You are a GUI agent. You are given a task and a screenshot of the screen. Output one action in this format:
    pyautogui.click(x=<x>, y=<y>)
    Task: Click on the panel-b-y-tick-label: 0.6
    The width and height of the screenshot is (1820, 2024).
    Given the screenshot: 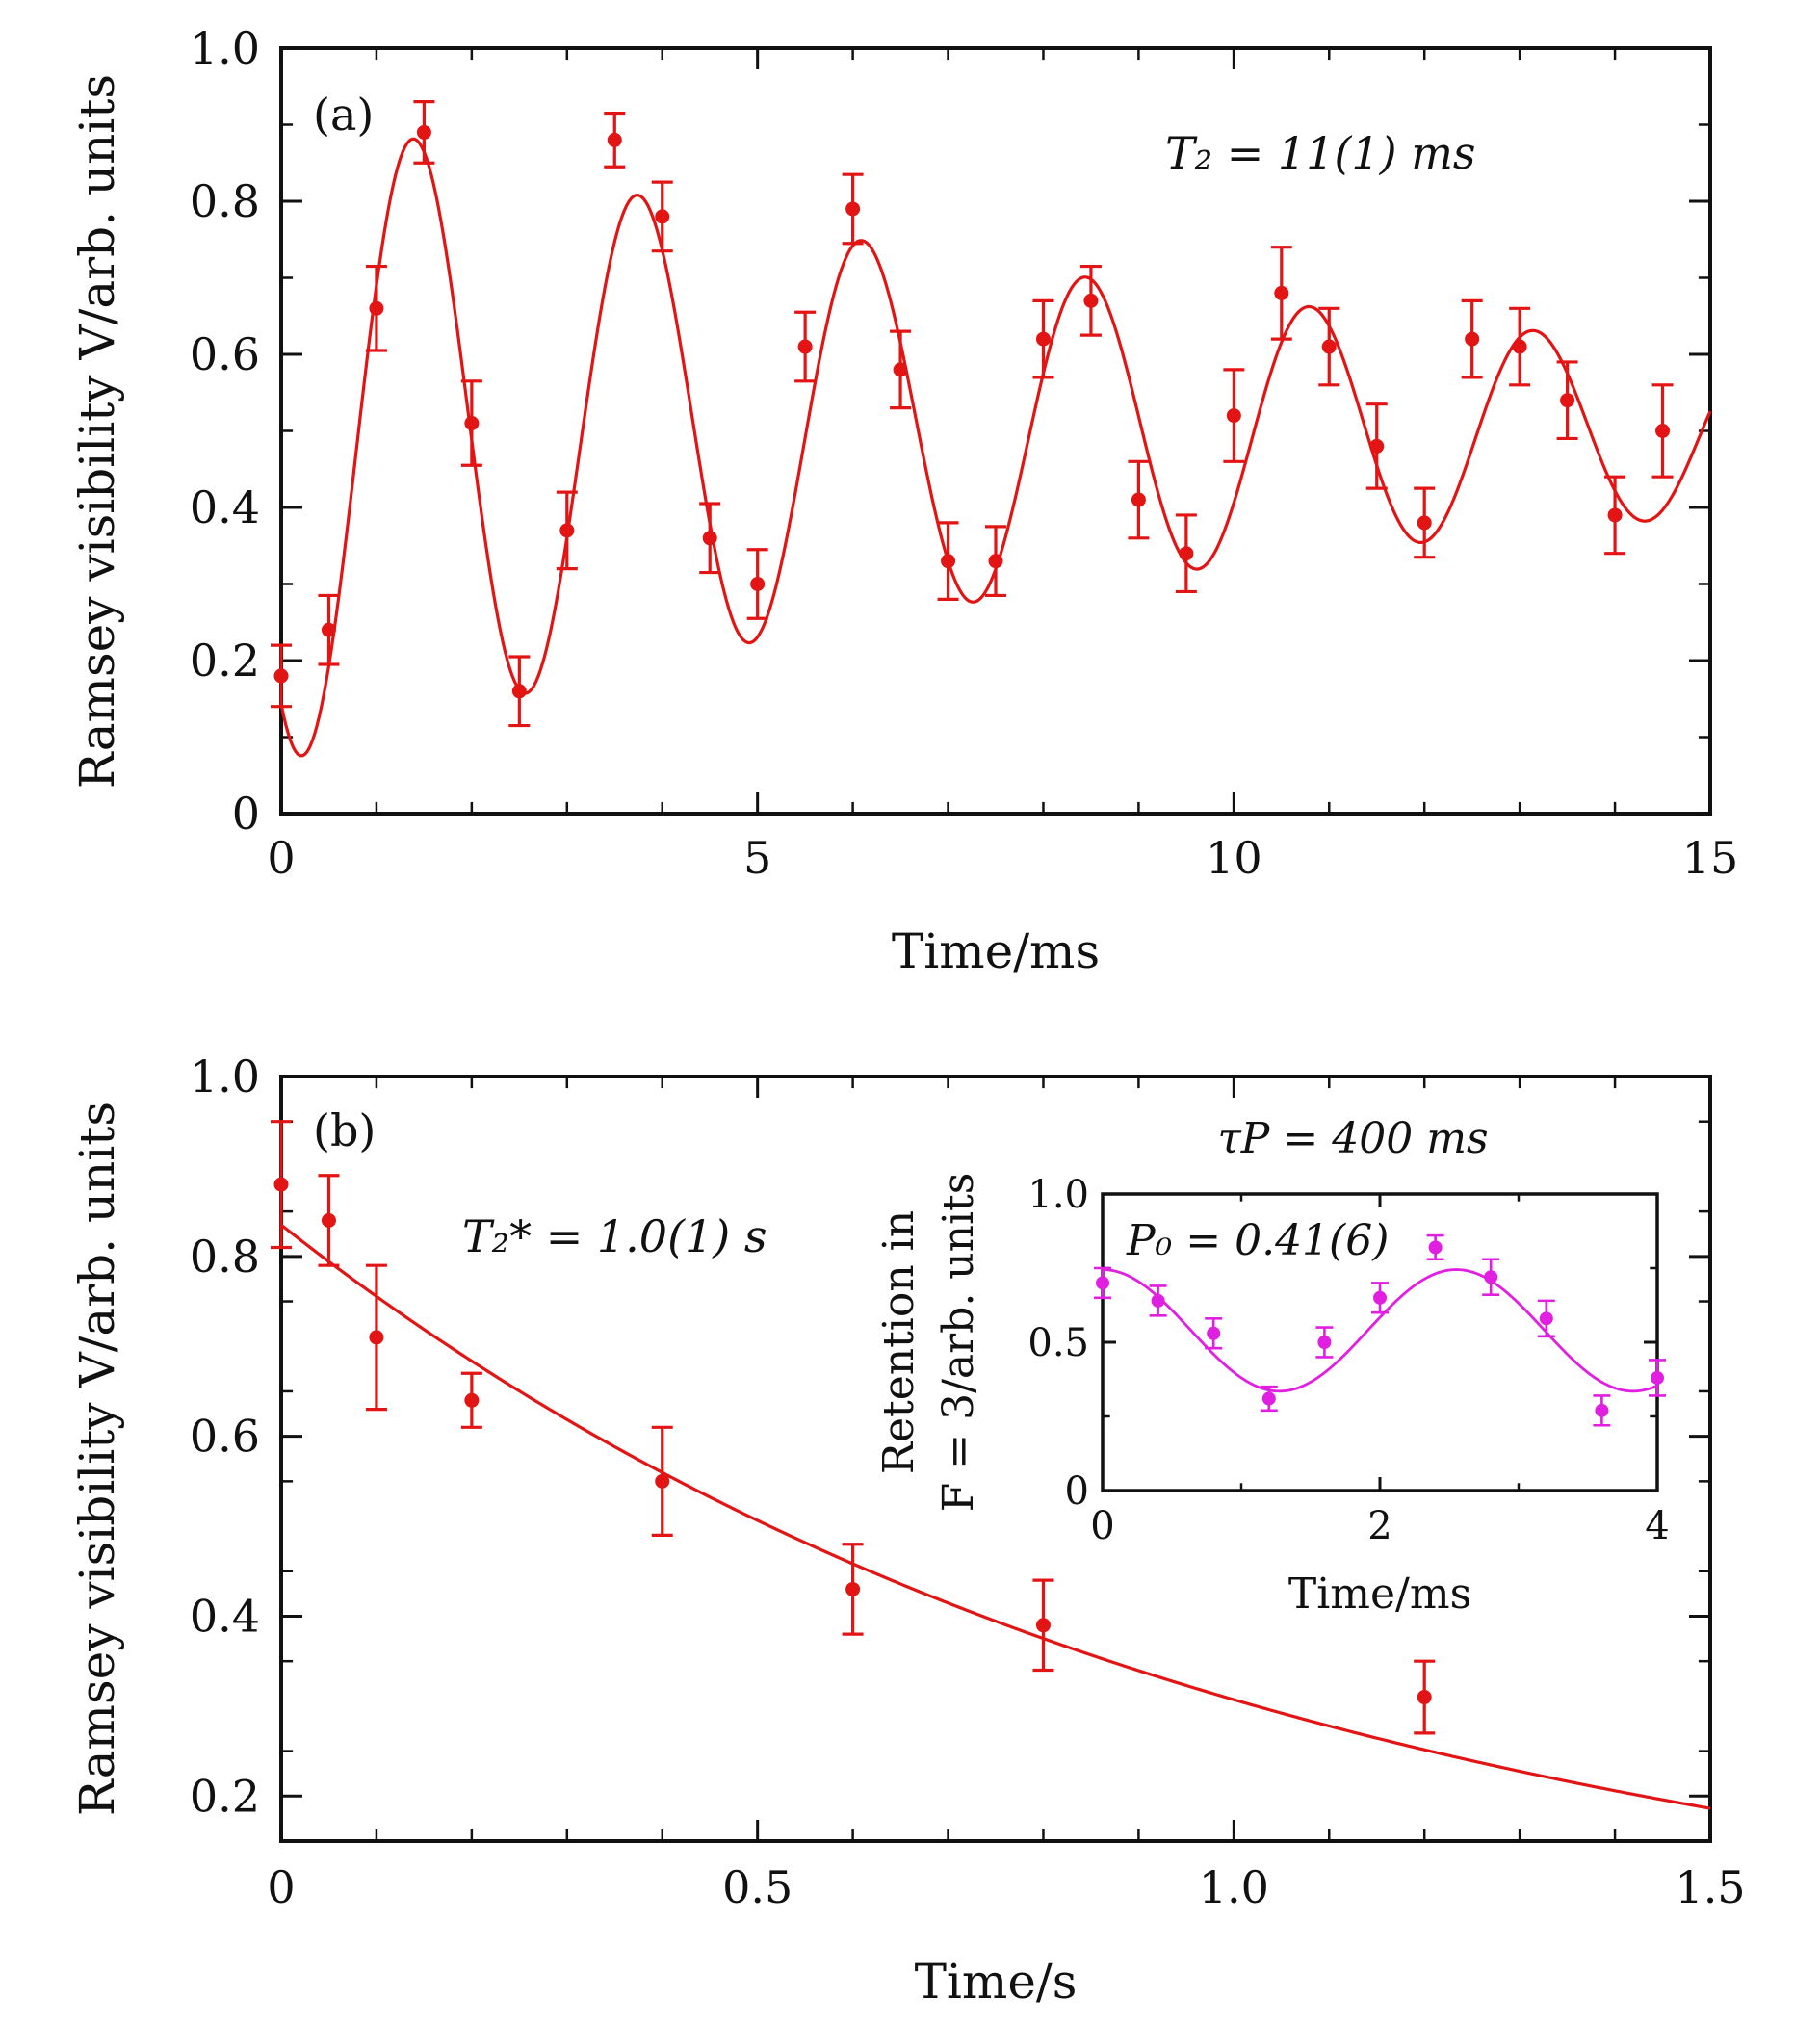 What is the action you would take?
    pyautogui.click(x=225, y=1437)
    